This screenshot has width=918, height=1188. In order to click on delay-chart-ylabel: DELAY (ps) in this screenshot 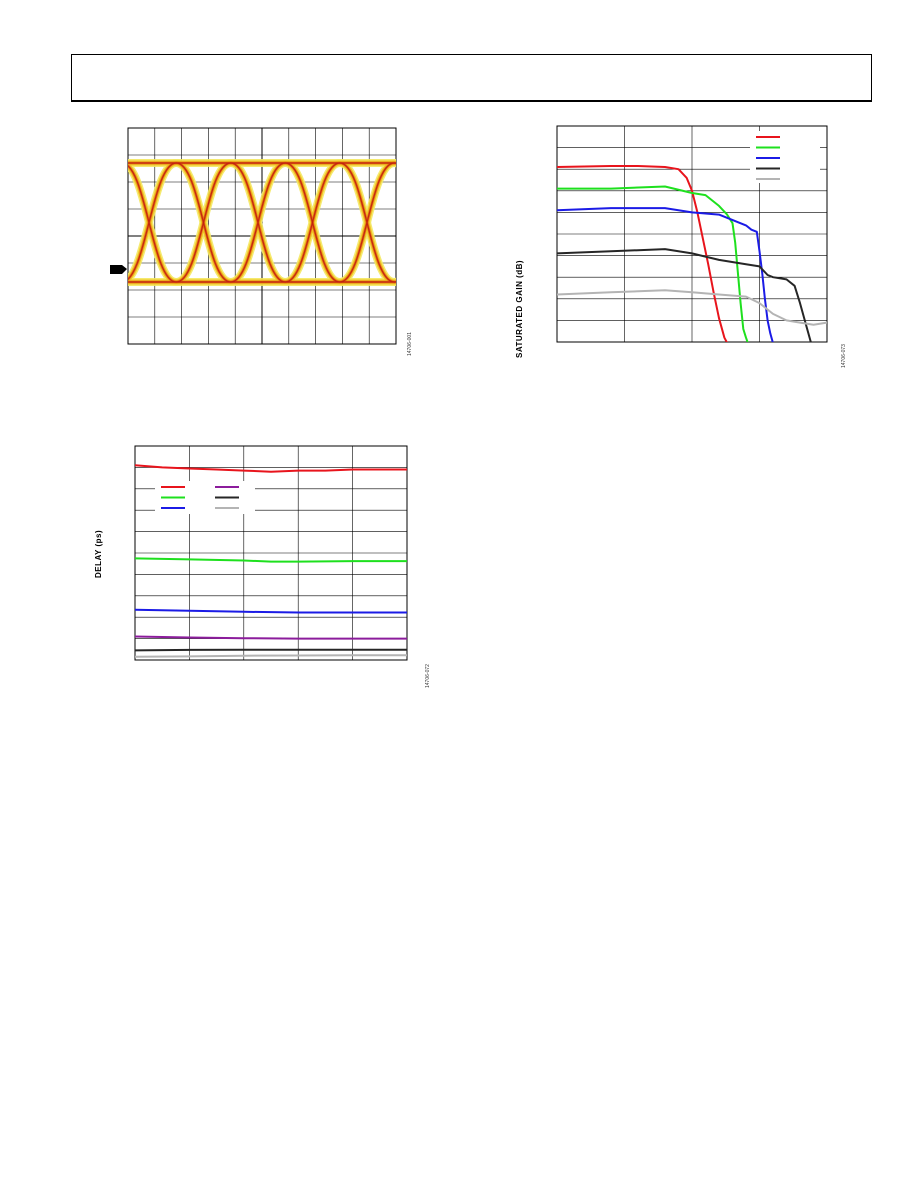, I will do `click(98, 554)`.